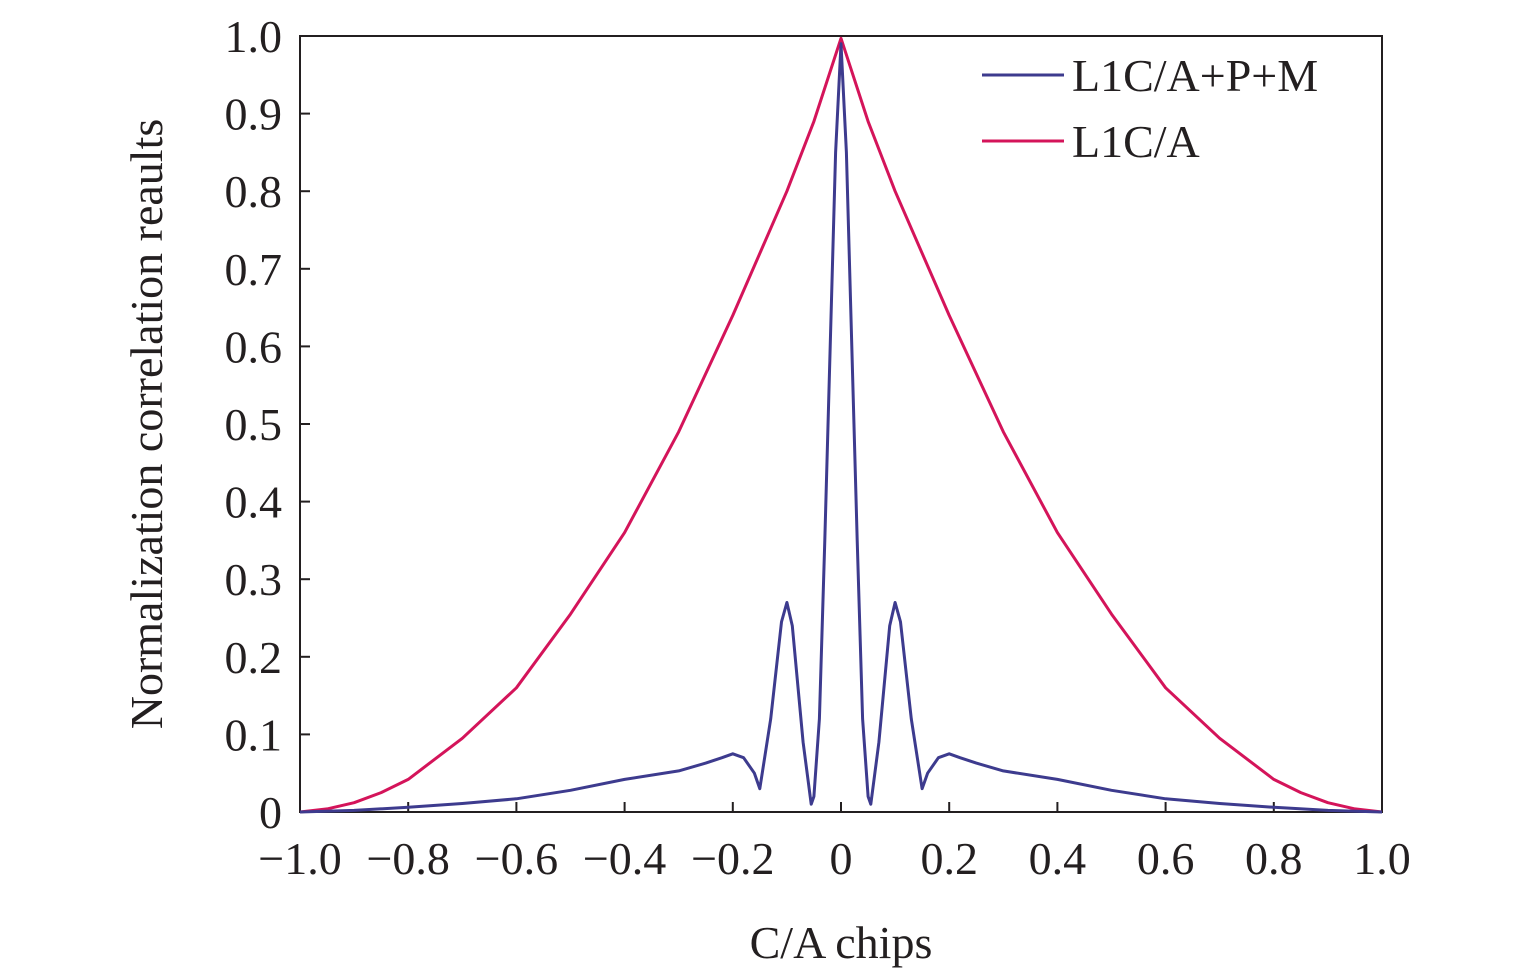 The height and width of the screenshot is (980, 1535). What do you see at coordinates (1166, 858) in the screenshot?
I see `x-tick-label: 0.6` at bounding box center [1166, 858].